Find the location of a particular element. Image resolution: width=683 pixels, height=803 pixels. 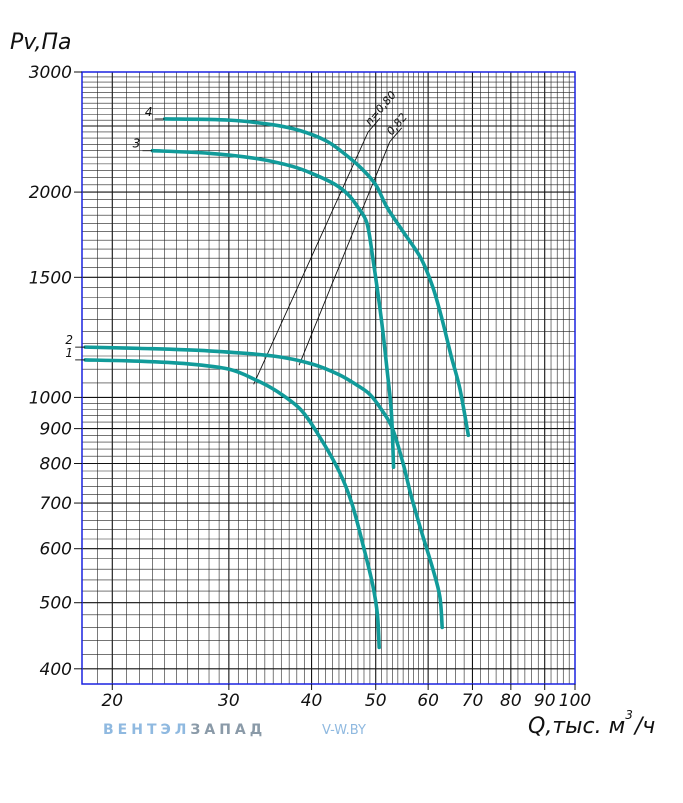

x-tick-label: 70 is located at coordinates (473, 701).